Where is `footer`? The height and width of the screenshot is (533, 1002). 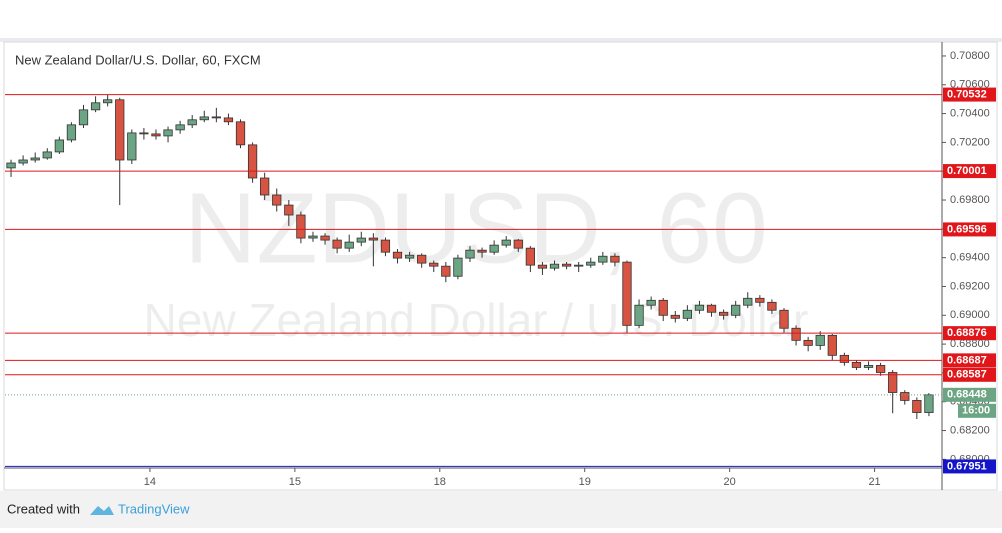 footer is located at coordinates (501, 509).